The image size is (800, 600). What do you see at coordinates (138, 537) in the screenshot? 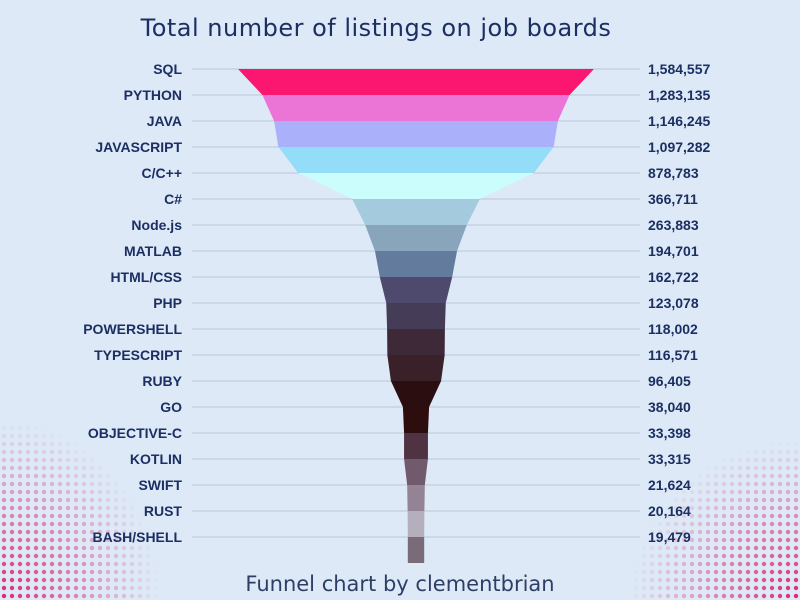
I see `category-label: BASH/SHELL` at bounding box center [138, 537].